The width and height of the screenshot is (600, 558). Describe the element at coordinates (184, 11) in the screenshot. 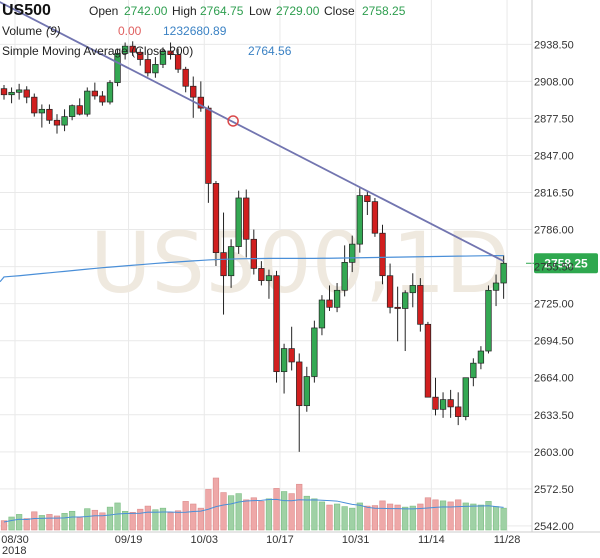

I see `high-label: High` at that location.